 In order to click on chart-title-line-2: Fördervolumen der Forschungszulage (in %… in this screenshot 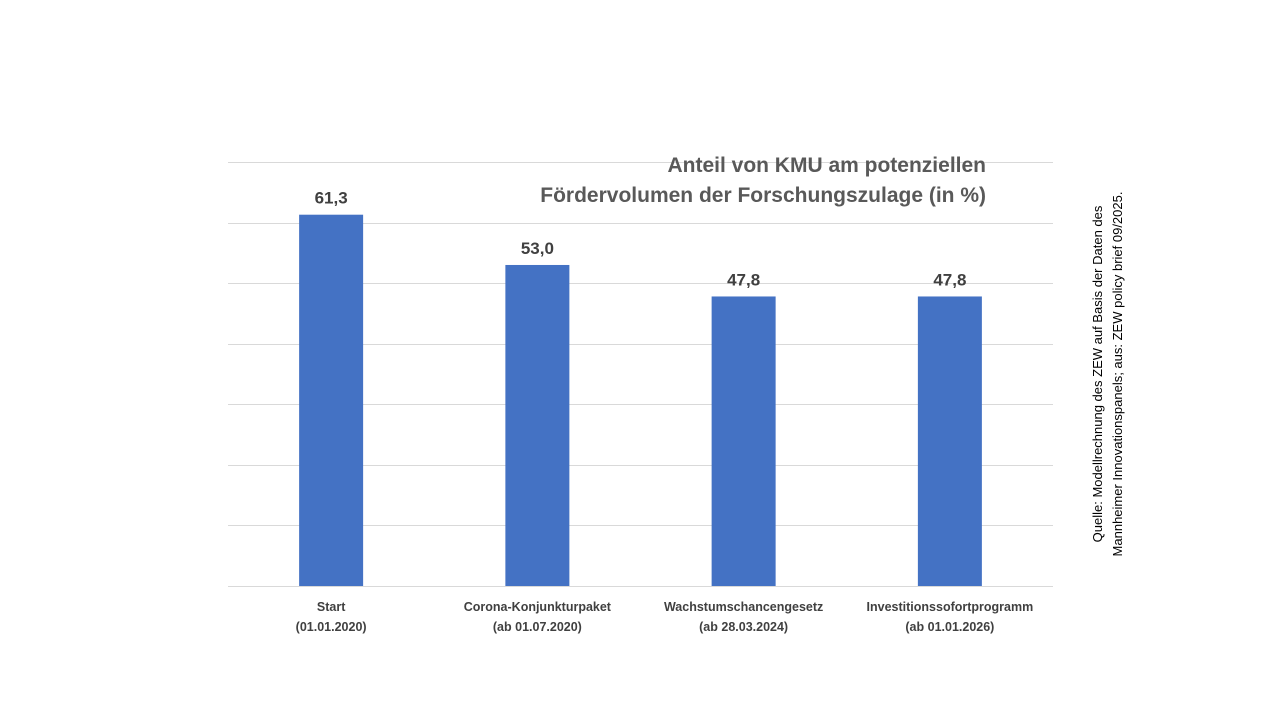, I will do `click(763, 195)`.